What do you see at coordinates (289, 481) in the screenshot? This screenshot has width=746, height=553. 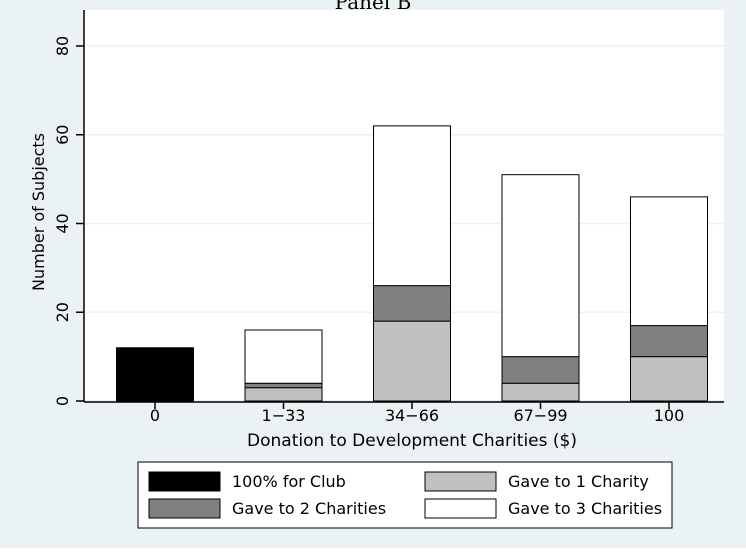 I see `legend-label: 100% for Club` at bounding box center [289, 481].